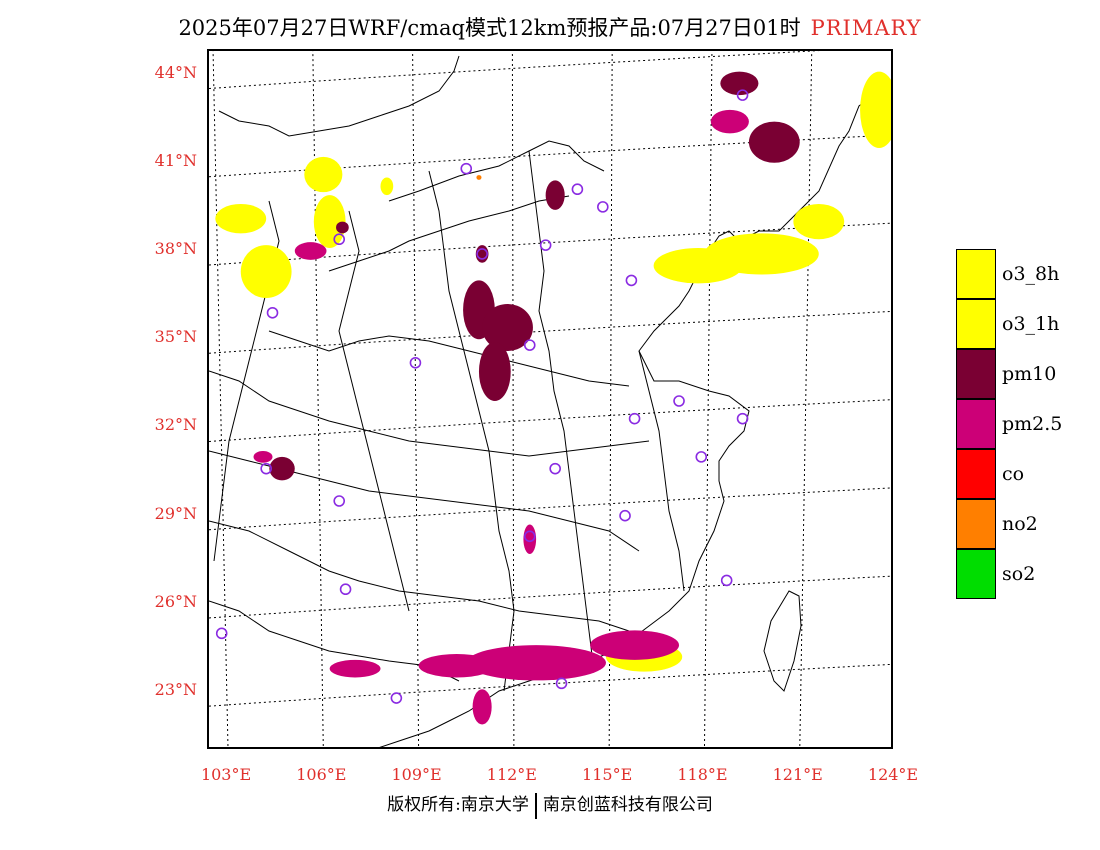  I want to click on latitude-label: 26°N, so click(175, 601).